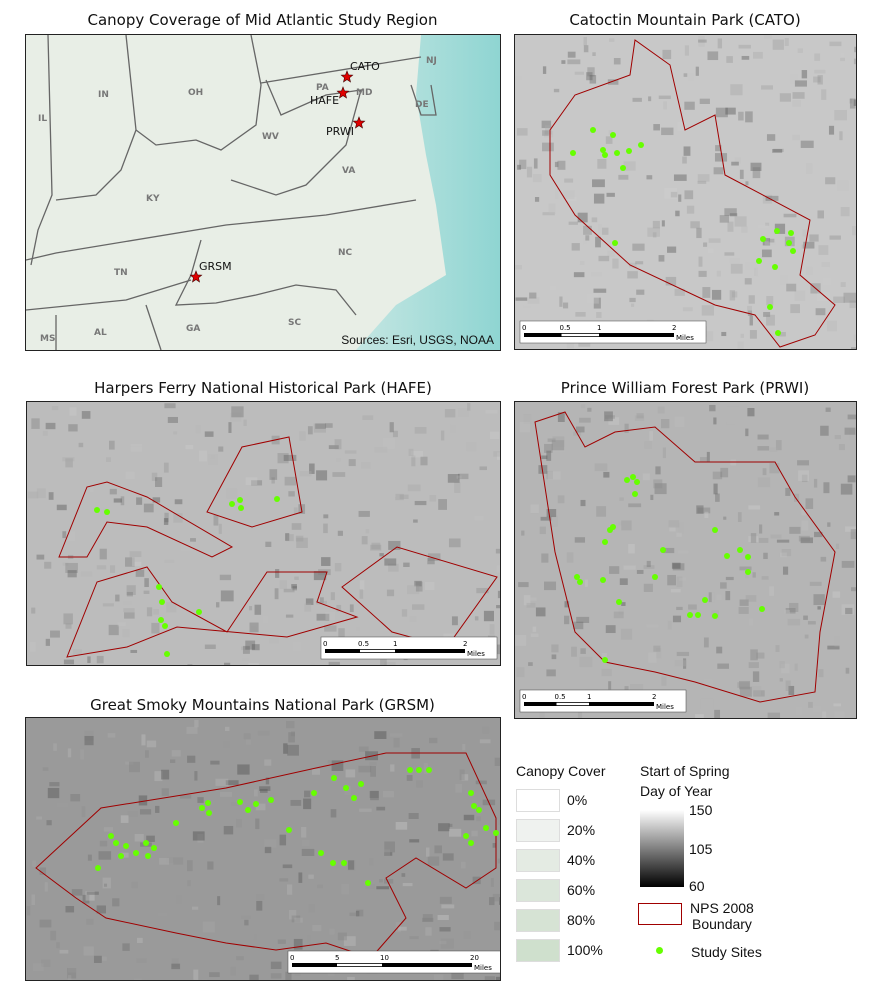 This screenshot has height=993, width=884. What do you see at coordinates (364, 93) in the screenshot?
I see `state-label: MD` at bounding box center [364, 93].